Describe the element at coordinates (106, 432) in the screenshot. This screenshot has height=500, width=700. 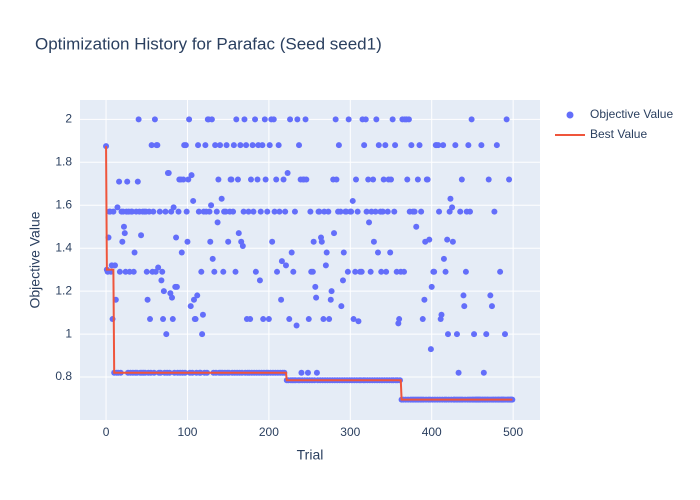
I see `x-tick-label: 0` at that location.